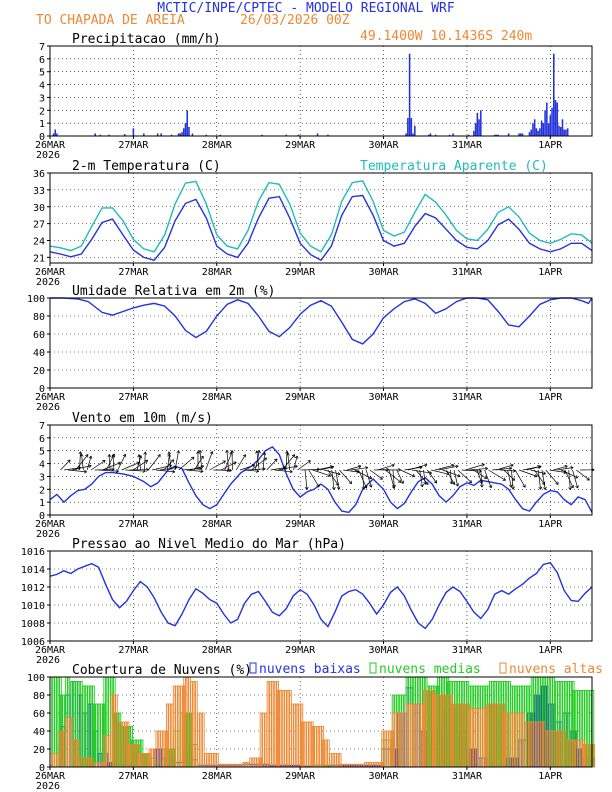 Image resolution: width=612 pixels, height=792 pixels. I want to click on panel-title: Vento em 10m (m/s), so click(142, 418).